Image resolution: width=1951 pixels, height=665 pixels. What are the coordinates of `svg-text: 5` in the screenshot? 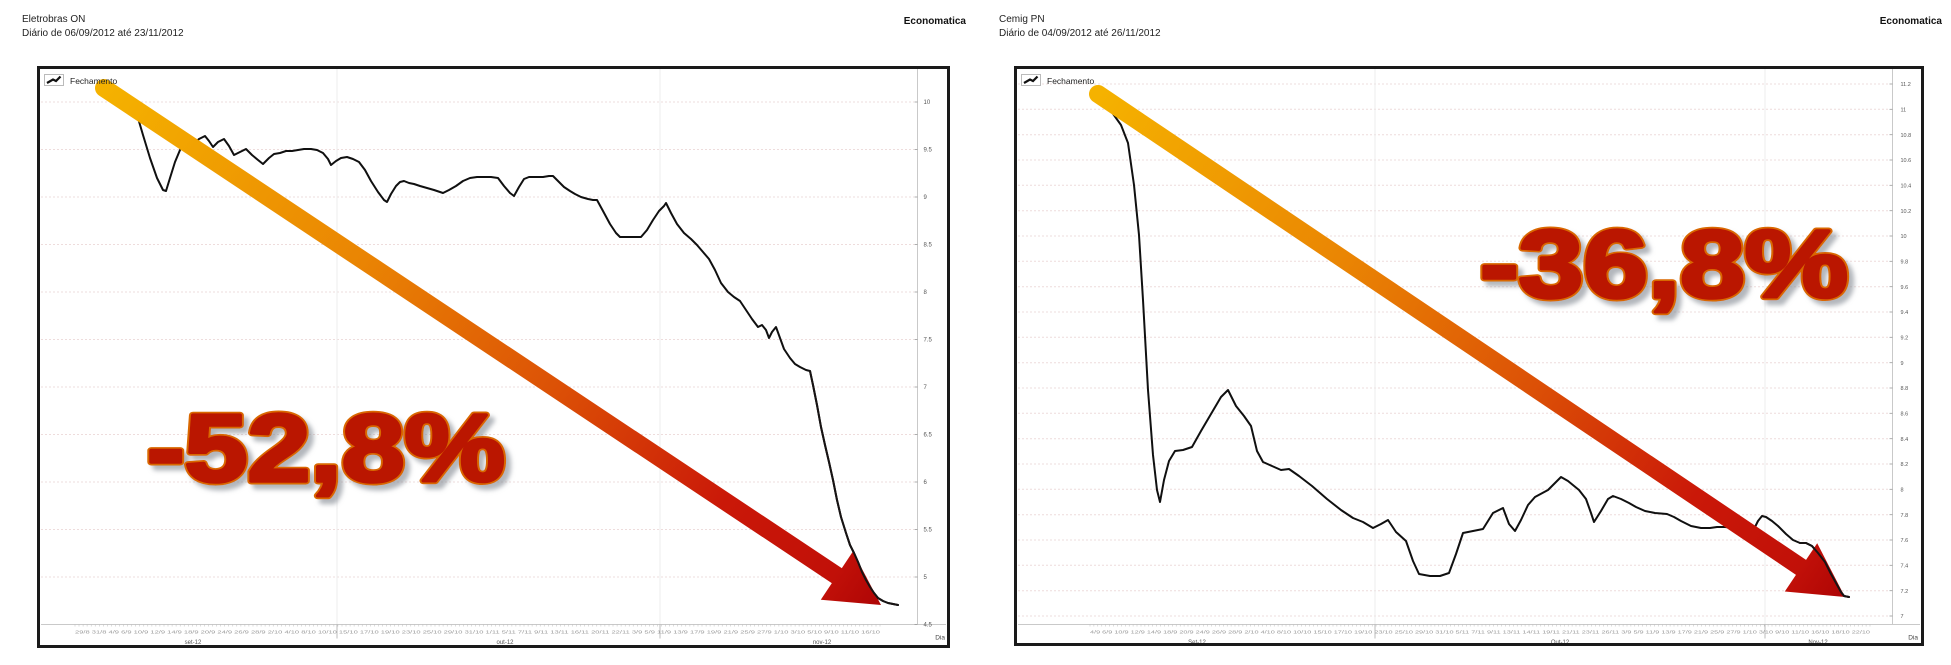 It's located at (926, 578).